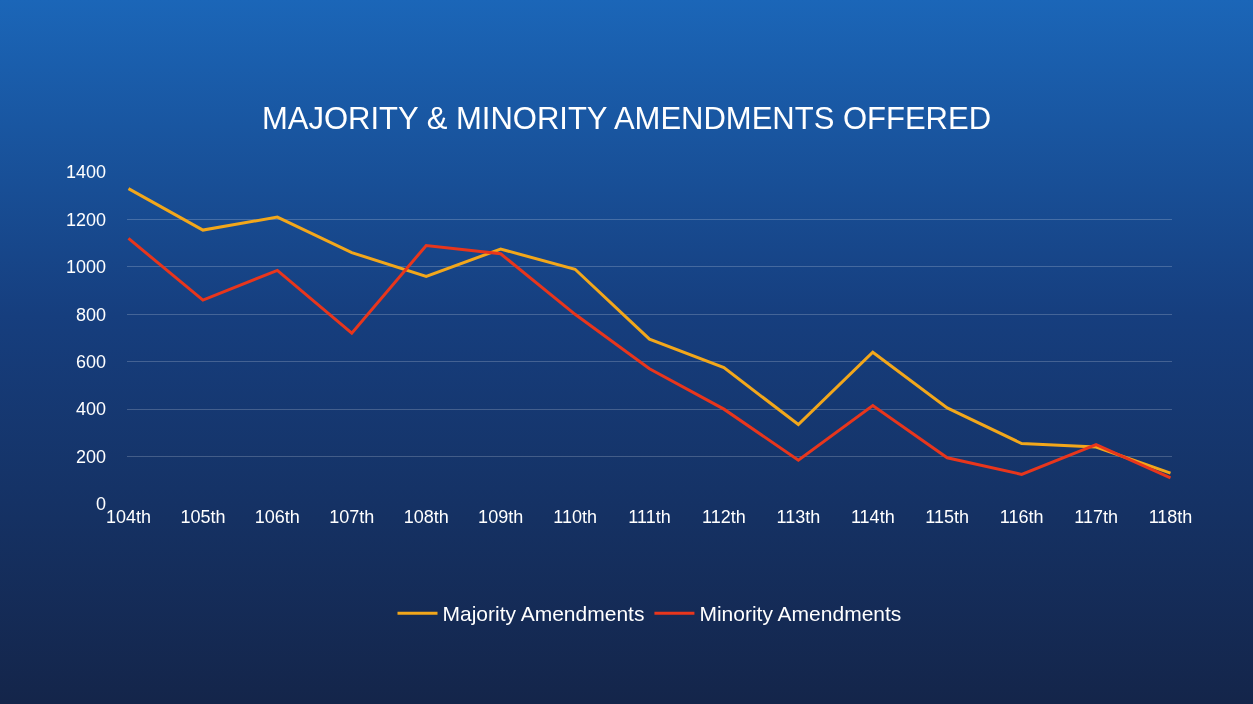 This screenshot has width=1253, height=704. What do you see at coordinates (1021, 517) in the screenshot?
I see `x-tick-label: 116th` at bounding box center [1021, 517].